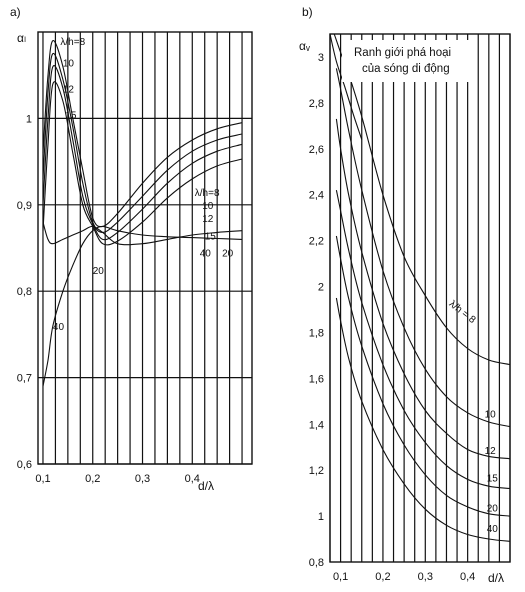 This screenshot has width=525, height=592. Describe the element at coordinates (69, 89) in the screenshot. I see `panel-a-series-label-left: 12` at that location.